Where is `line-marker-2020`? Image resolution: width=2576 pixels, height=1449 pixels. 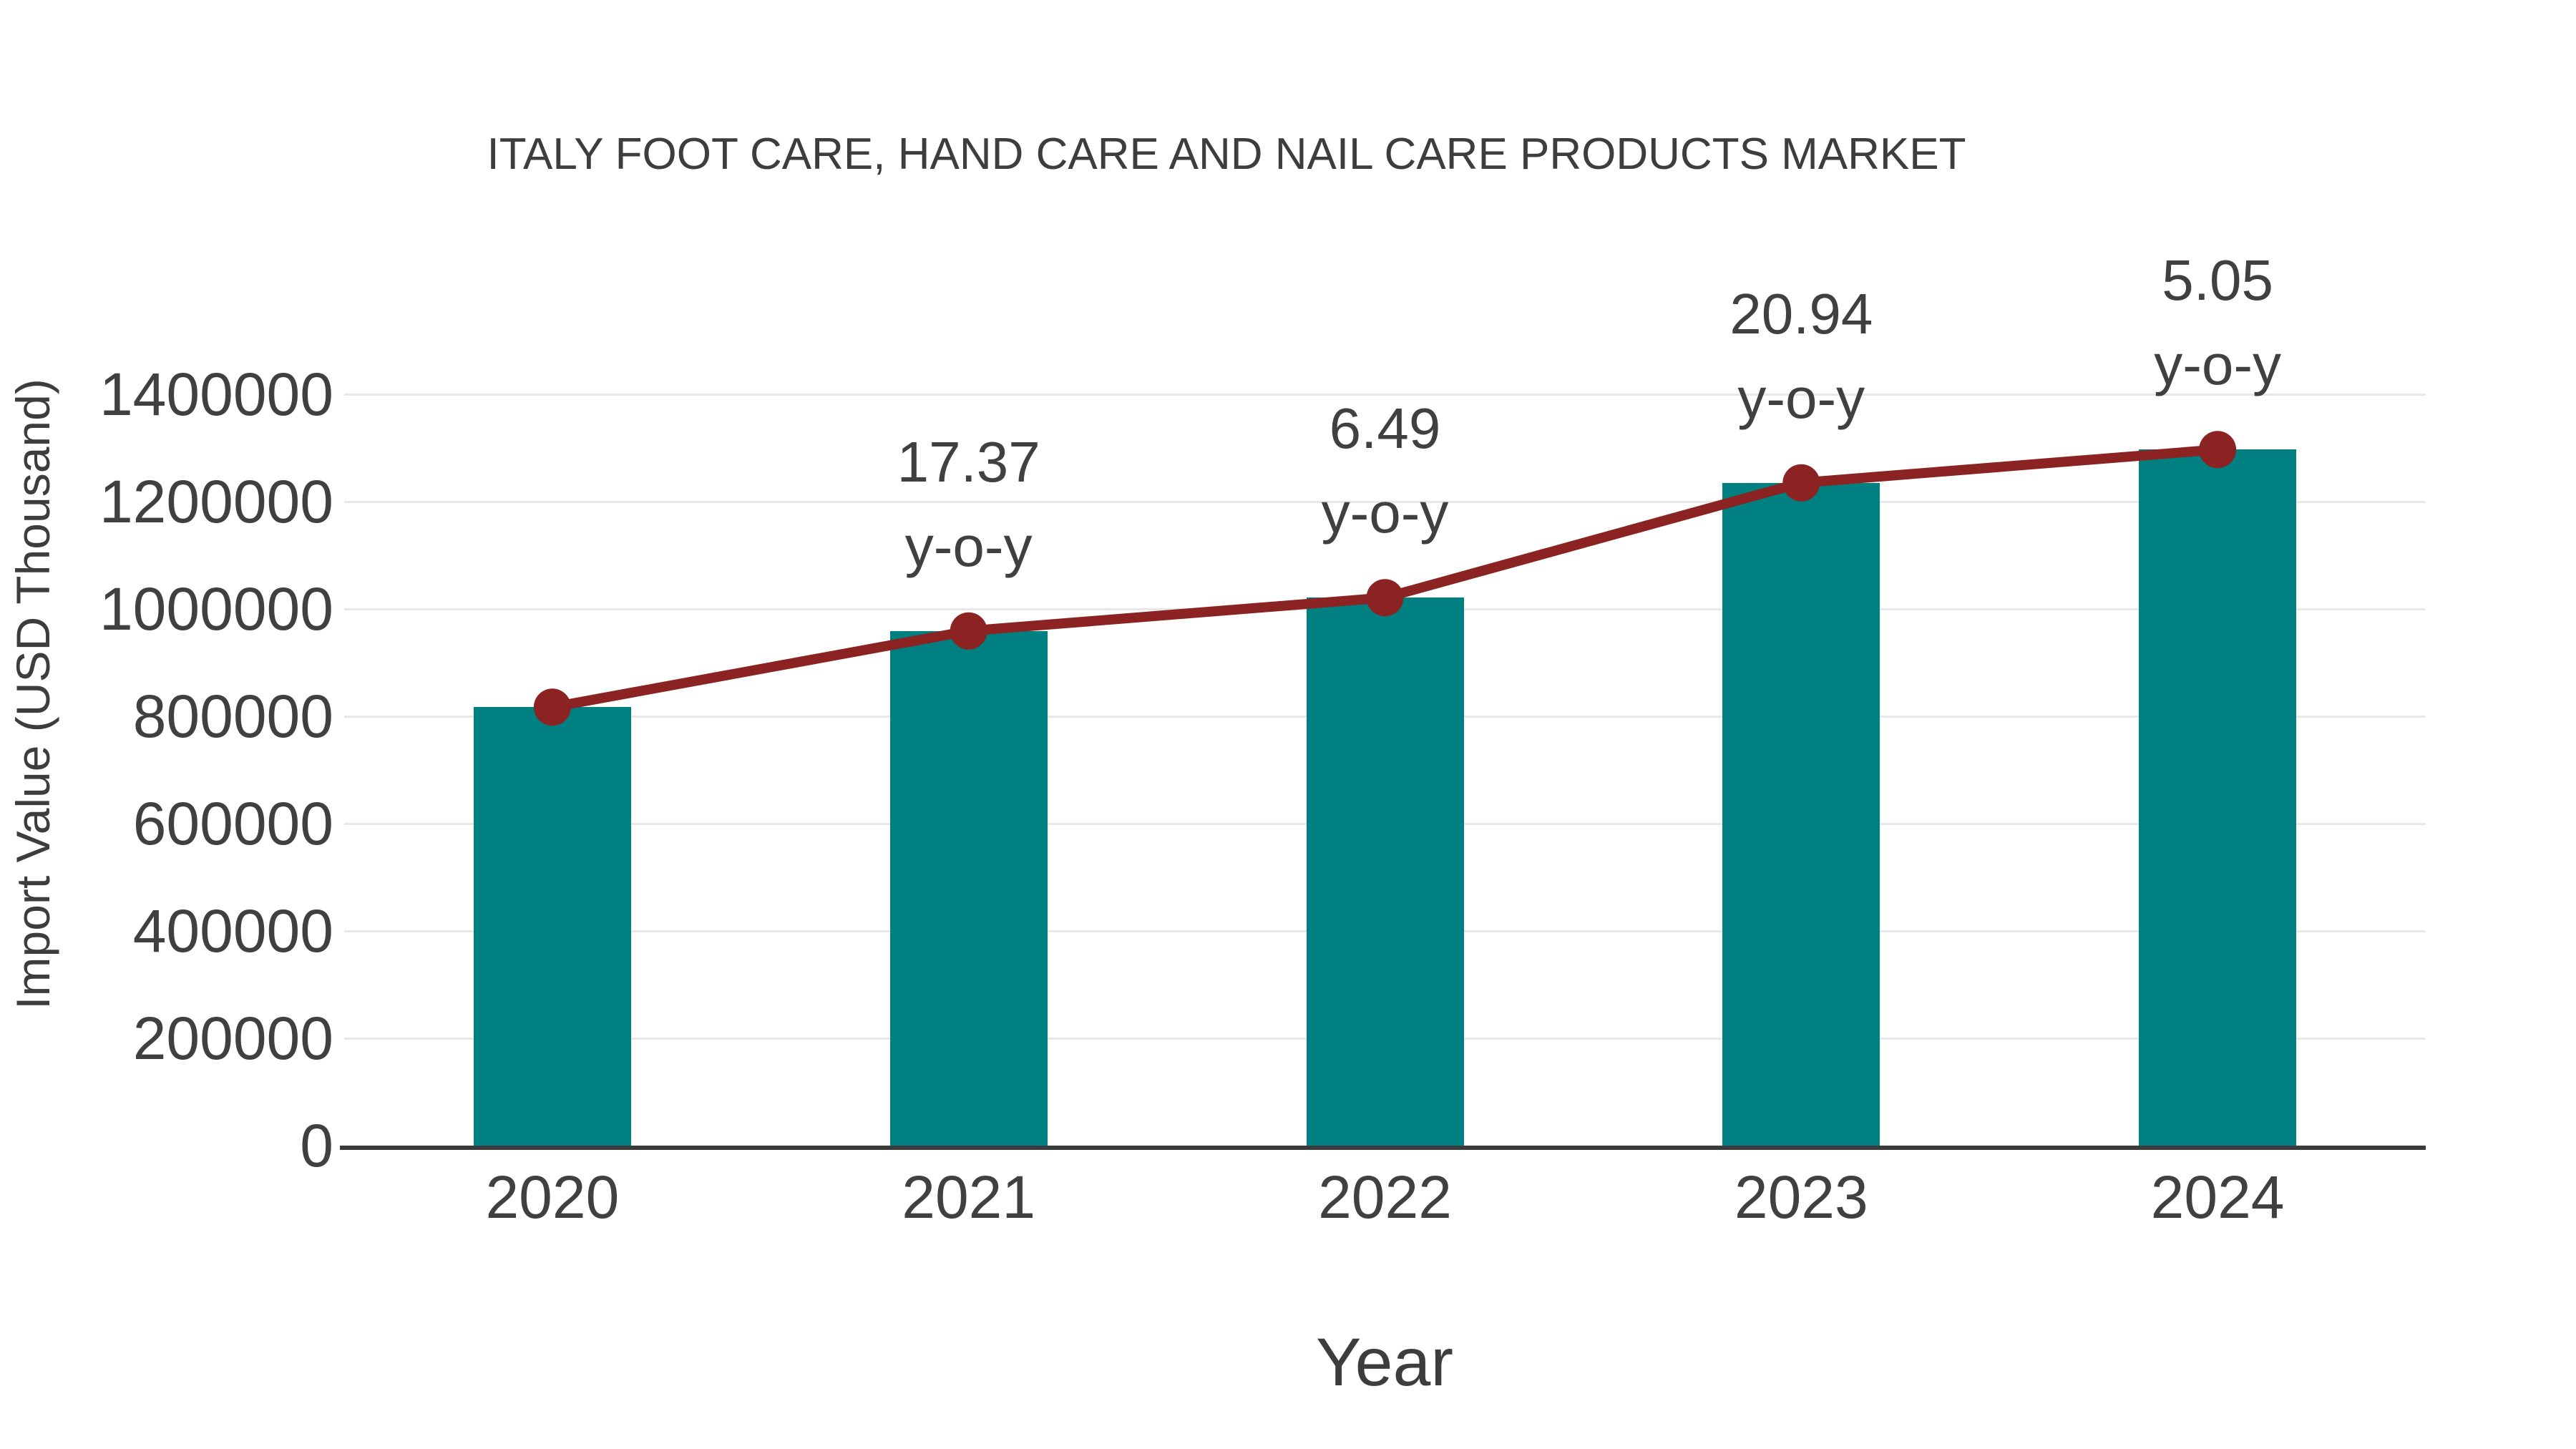 line-marker-2020 is located at coordinates (552, 707).